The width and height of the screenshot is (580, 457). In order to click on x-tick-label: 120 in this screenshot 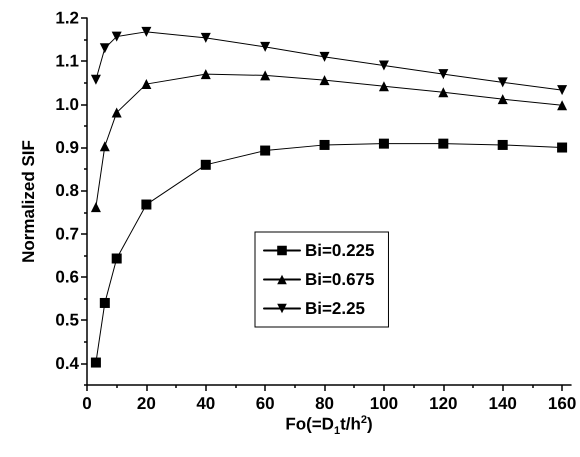, I will do `click(443, 403)`.